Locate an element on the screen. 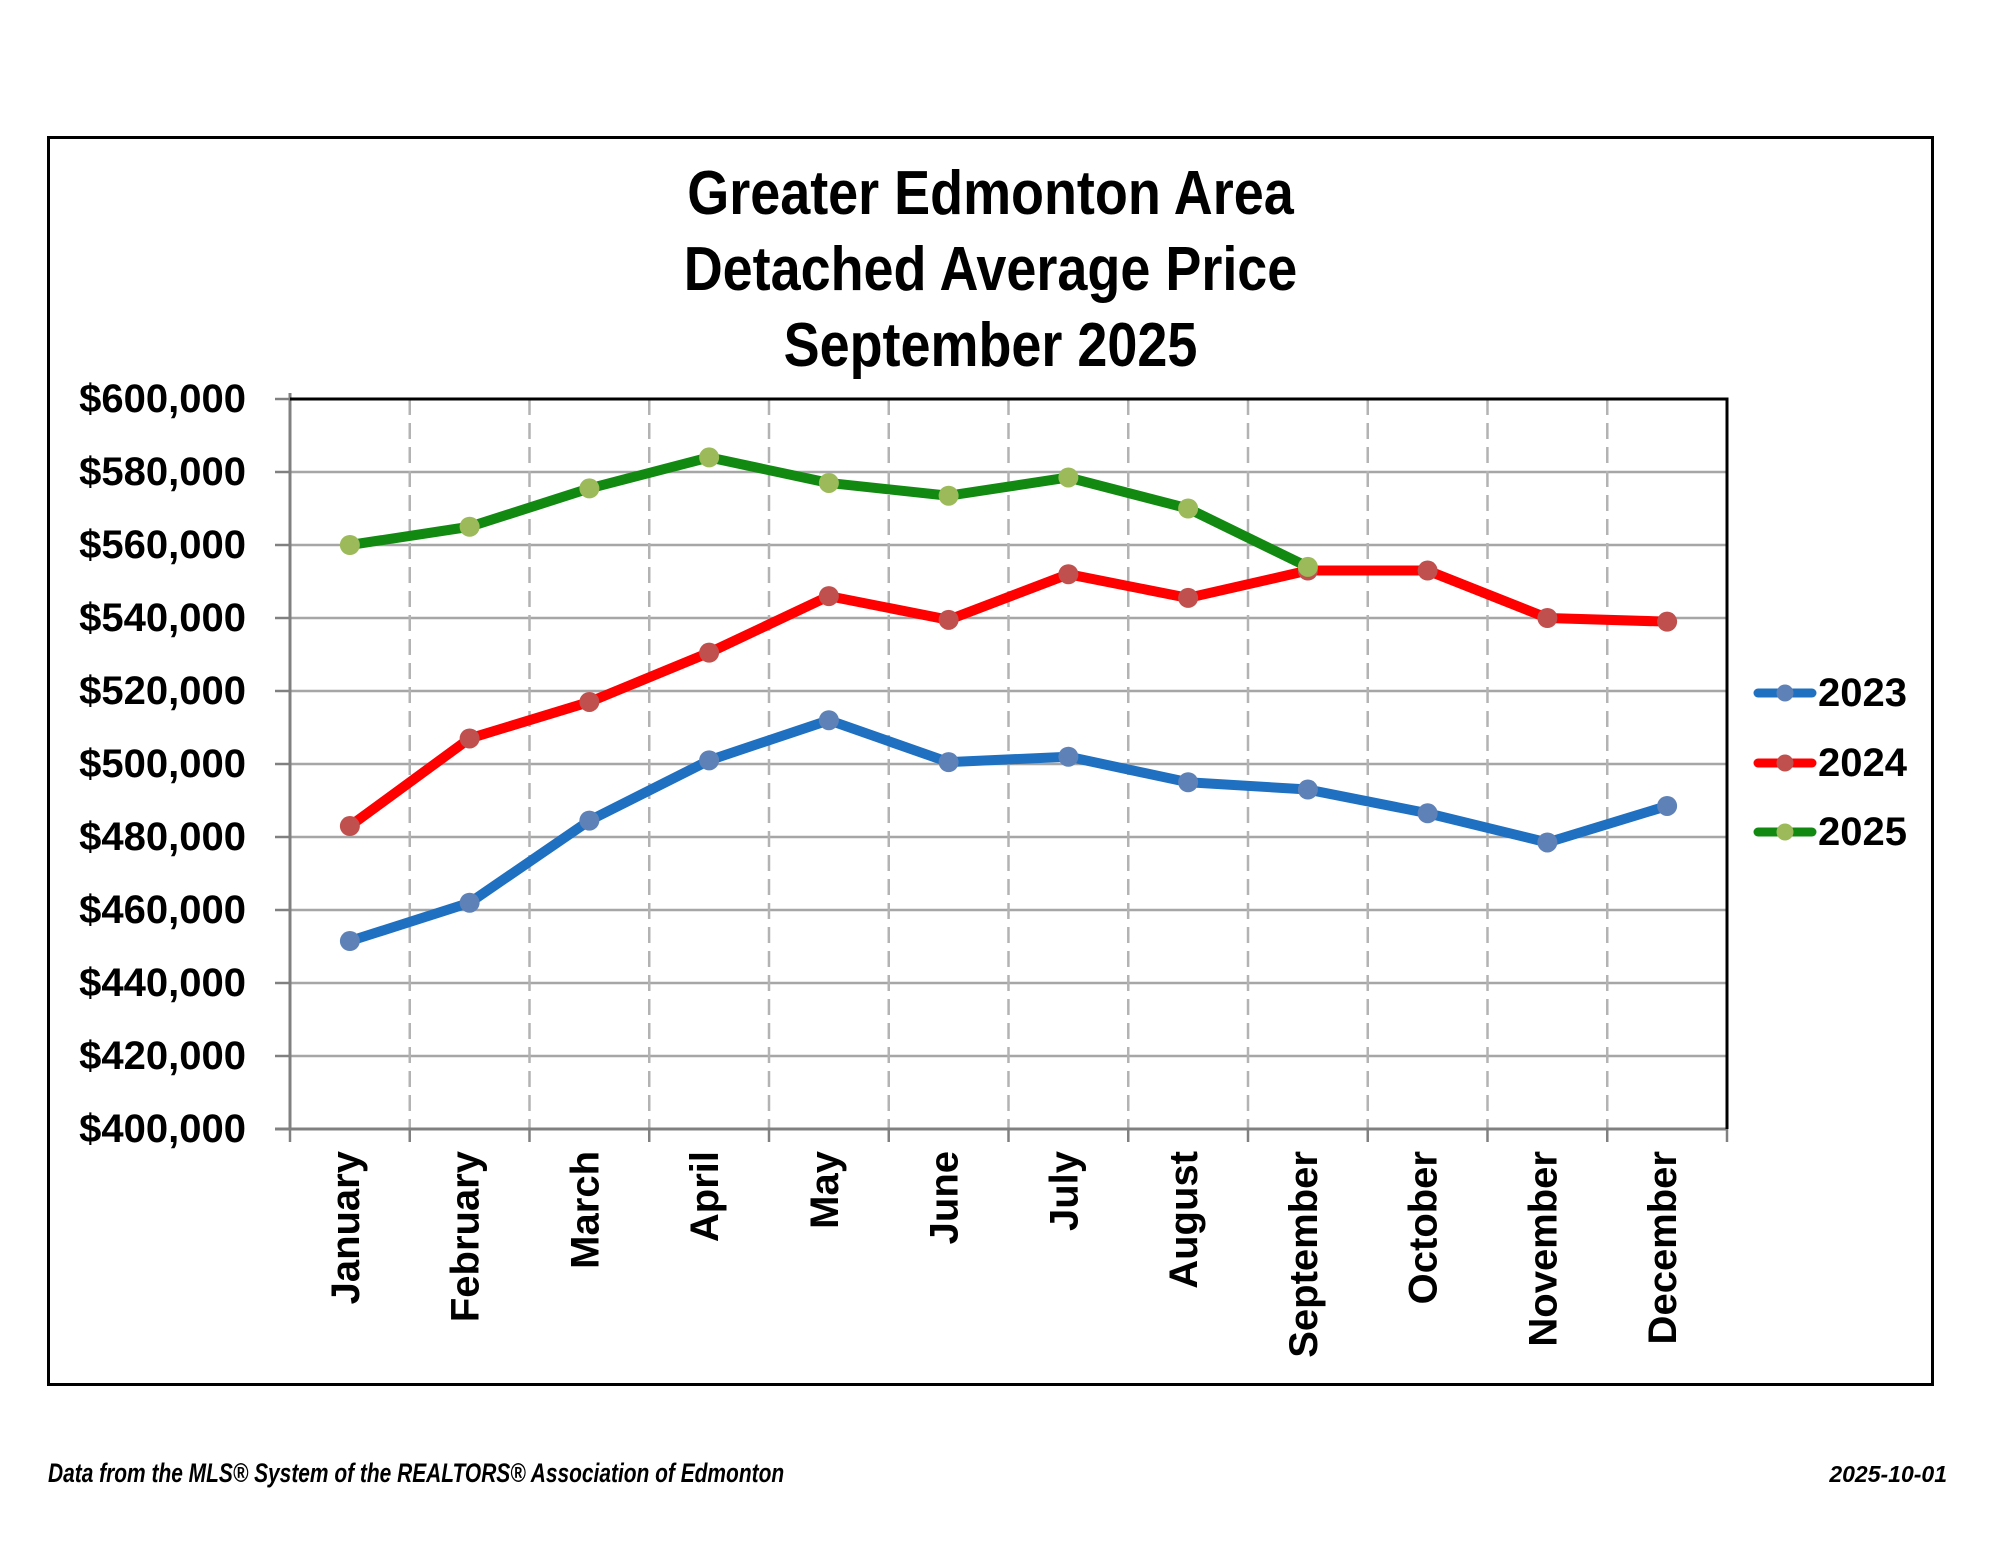  series-2025-point-September is located at coordinates (1307, 566).